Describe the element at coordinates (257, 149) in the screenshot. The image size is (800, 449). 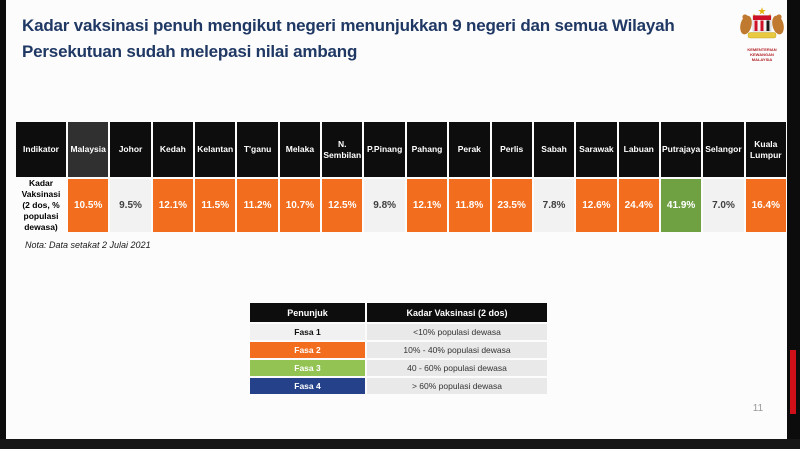
I see `column-header-t-ganu: T'ganu` at that location.